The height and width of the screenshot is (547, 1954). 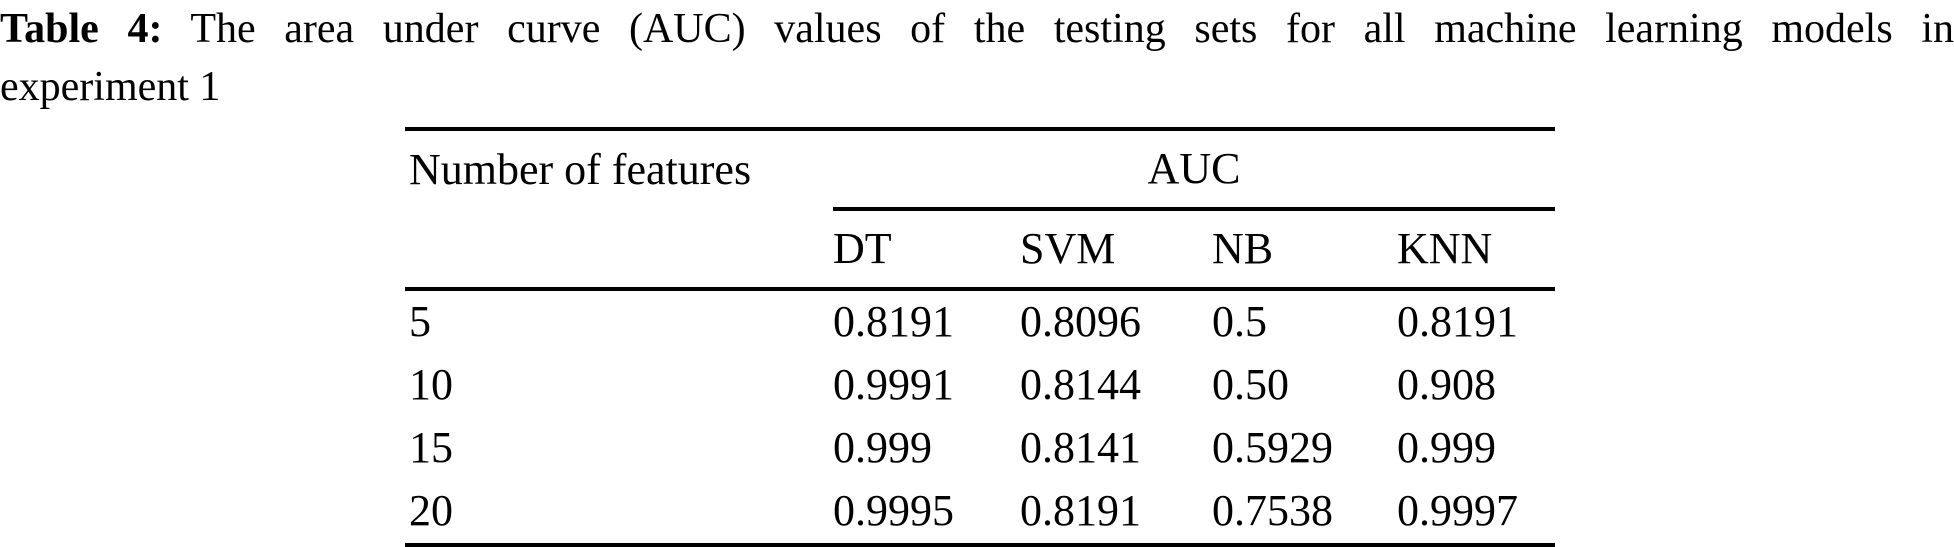 What do you see at coordinates (1457, 511) in the screenshot?
I see `auc-value-knn: 0.9997` at bounding box center [1457, 511].